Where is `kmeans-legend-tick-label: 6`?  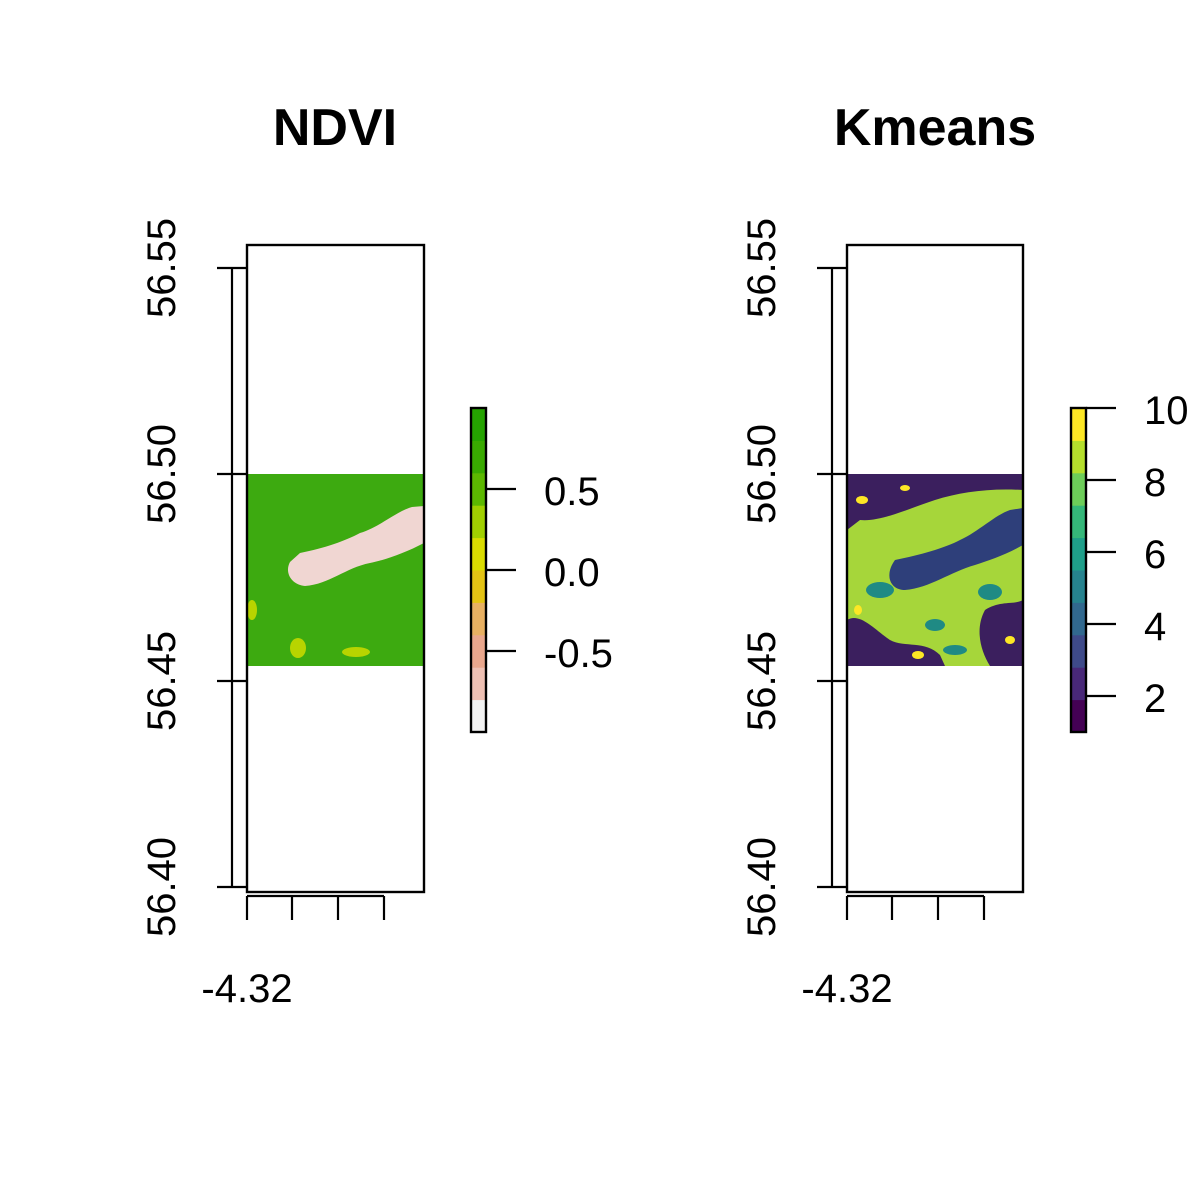
kmeans-legend-tick-label: 6 is located at coordinates (1155, 555).